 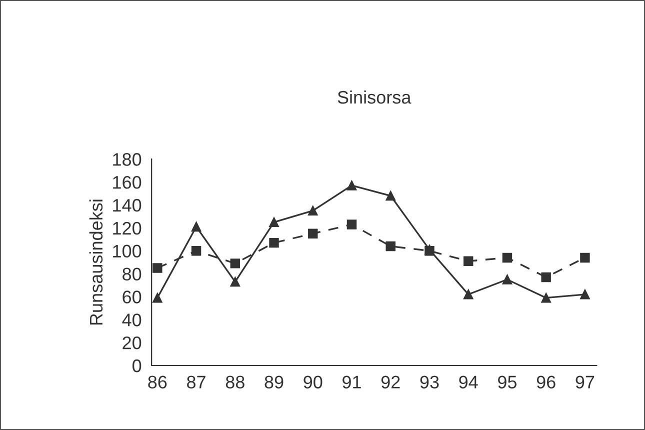 What do you see at coordinates (313, 382) in the screenshot?
I see `x-tick-label: 90` at bounding box center [313, 382].